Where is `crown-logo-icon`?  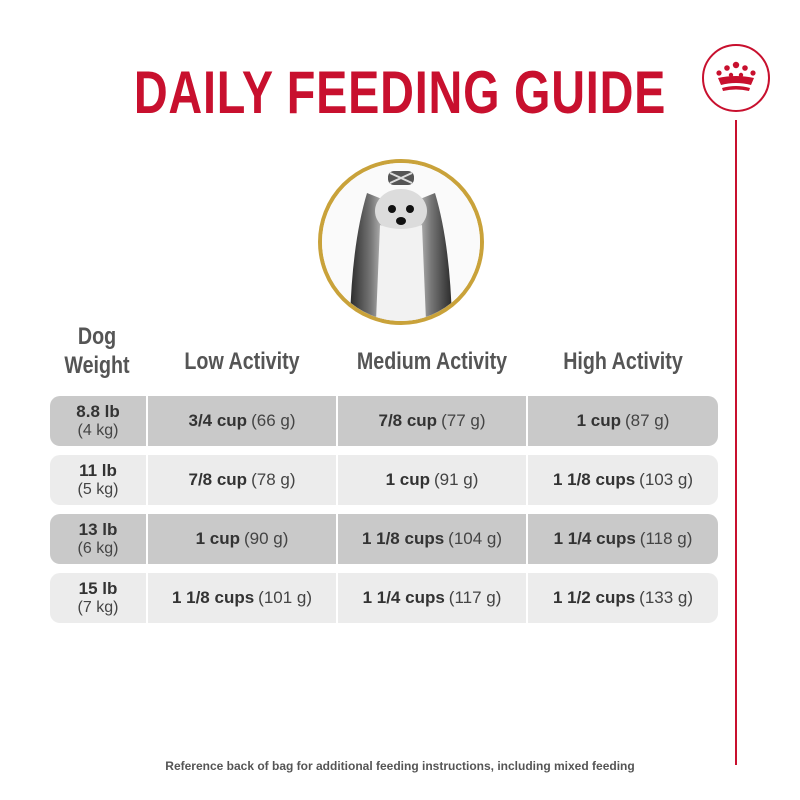
crown-logo-icon is located at coordinates (736, 76).